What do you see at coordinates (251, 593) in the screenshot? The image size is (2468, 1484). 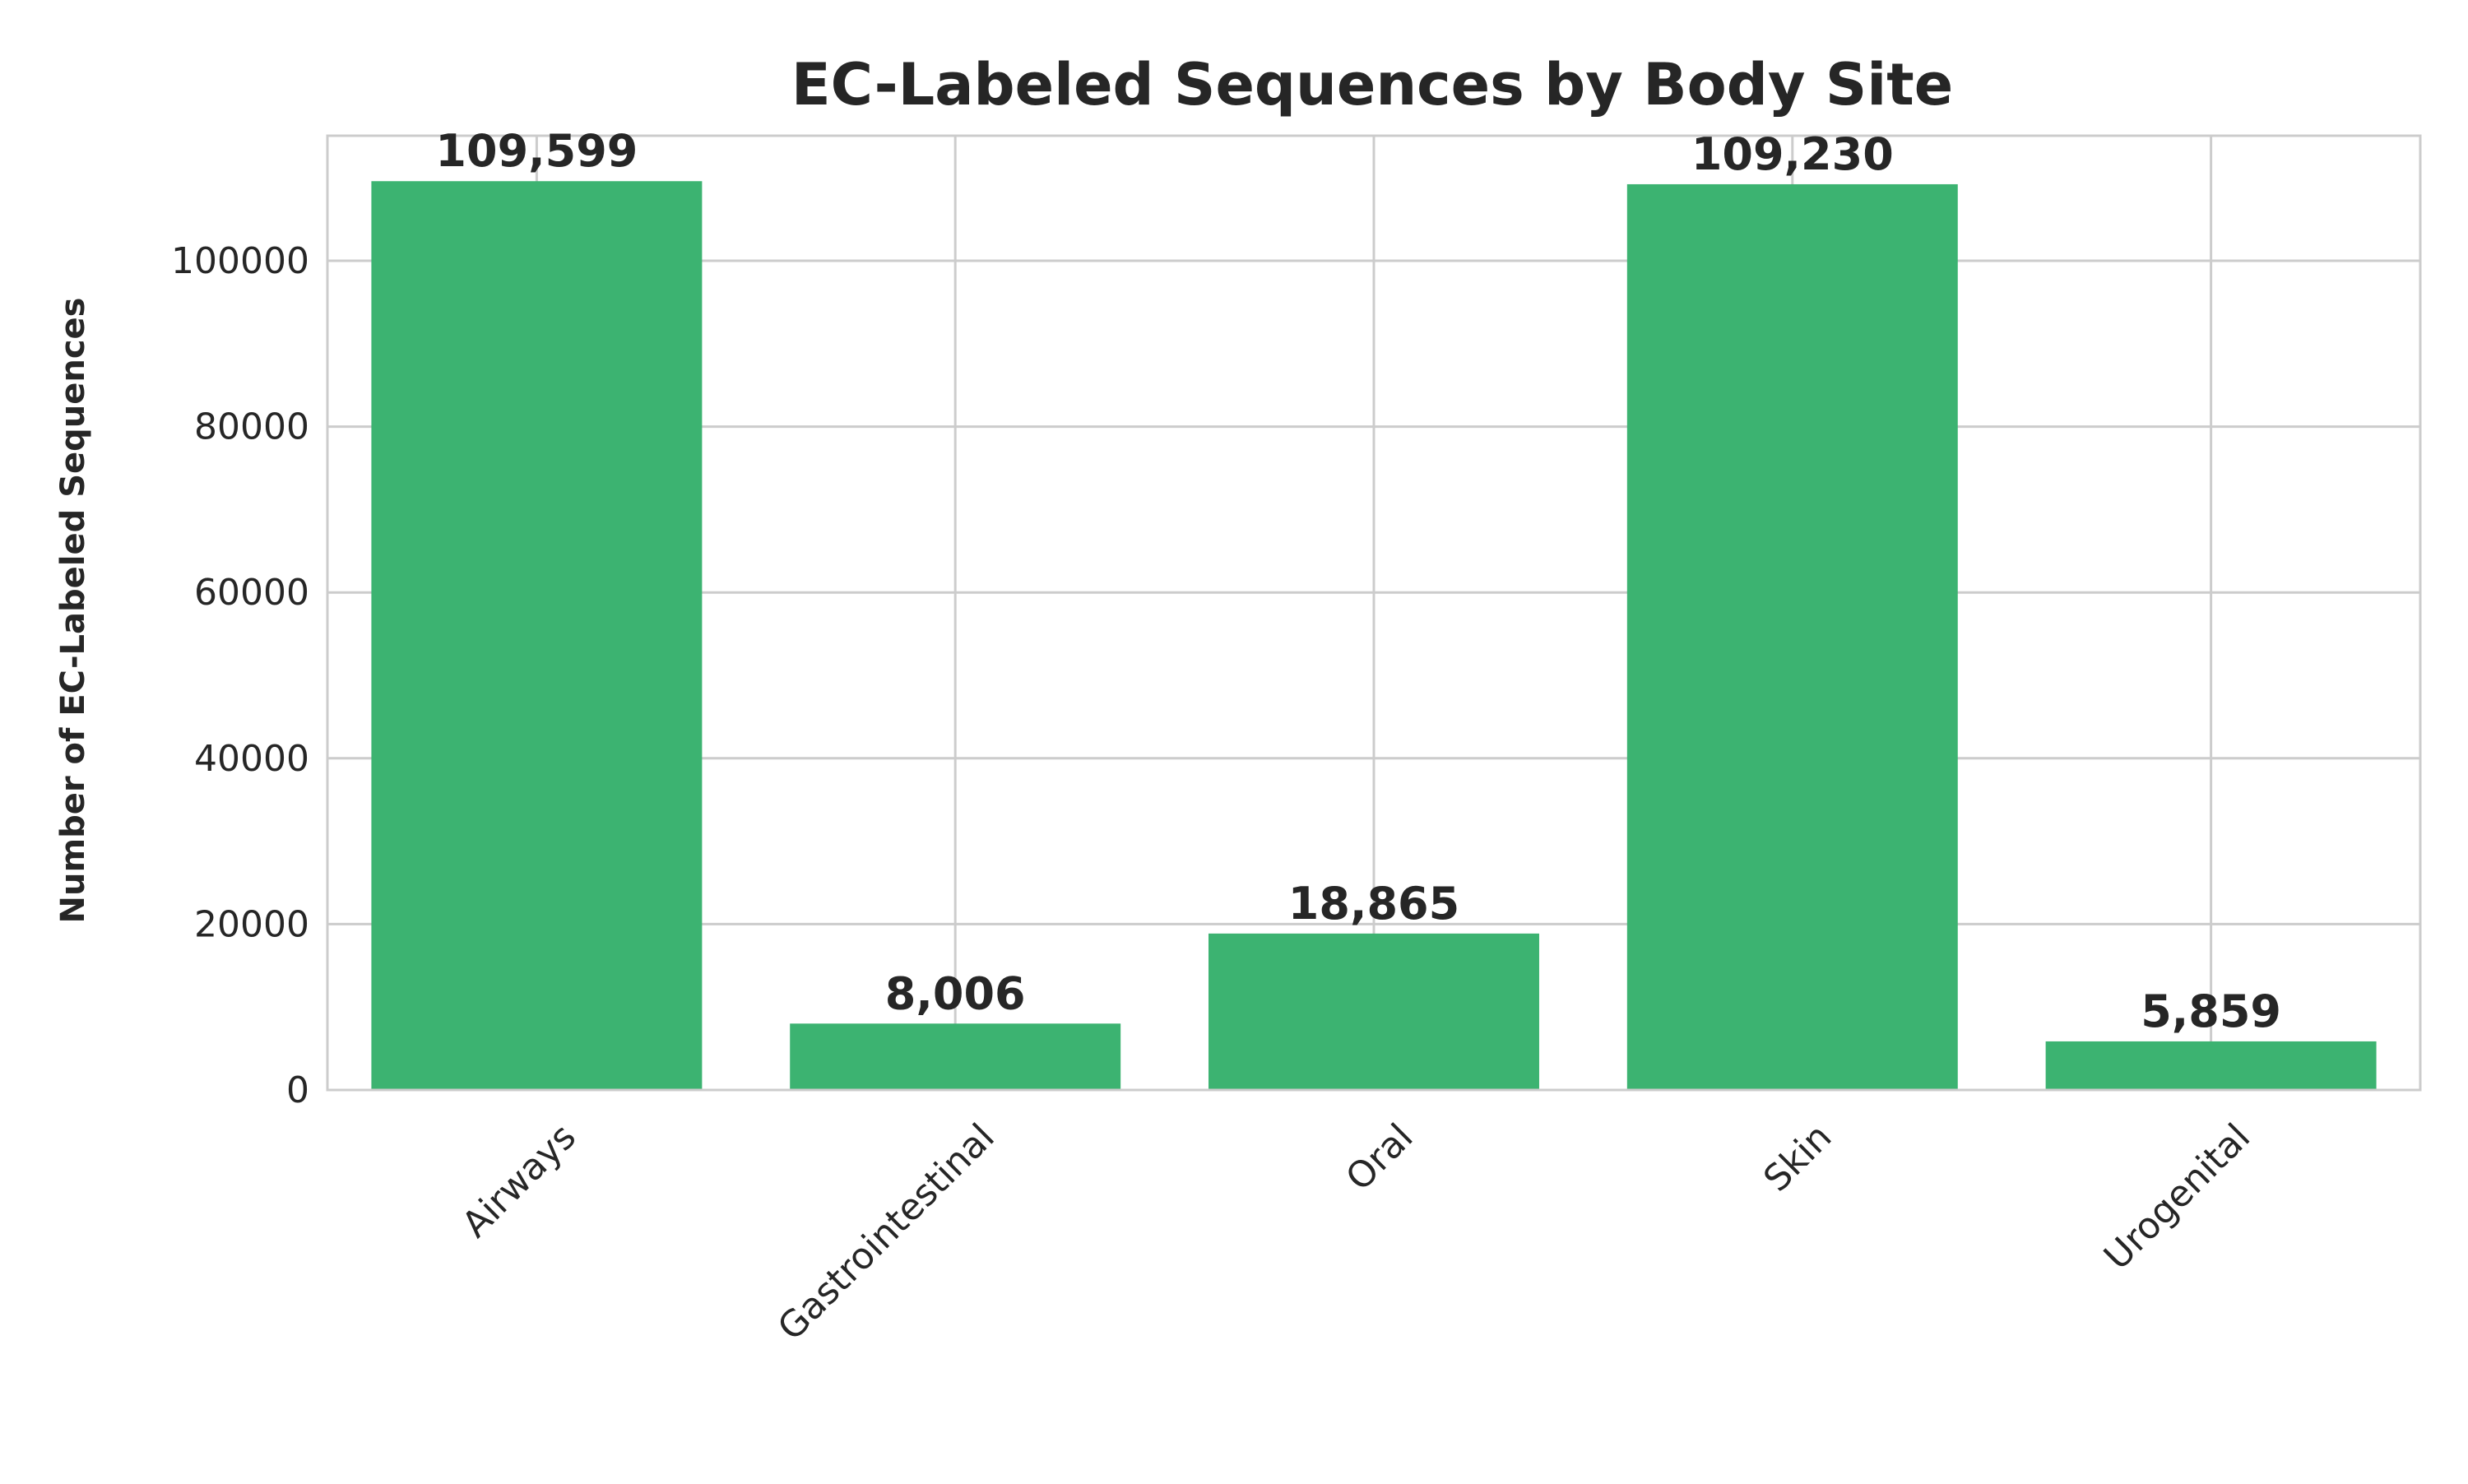 I see `y-tick-label: 60000` at bounding box center [251, 593].